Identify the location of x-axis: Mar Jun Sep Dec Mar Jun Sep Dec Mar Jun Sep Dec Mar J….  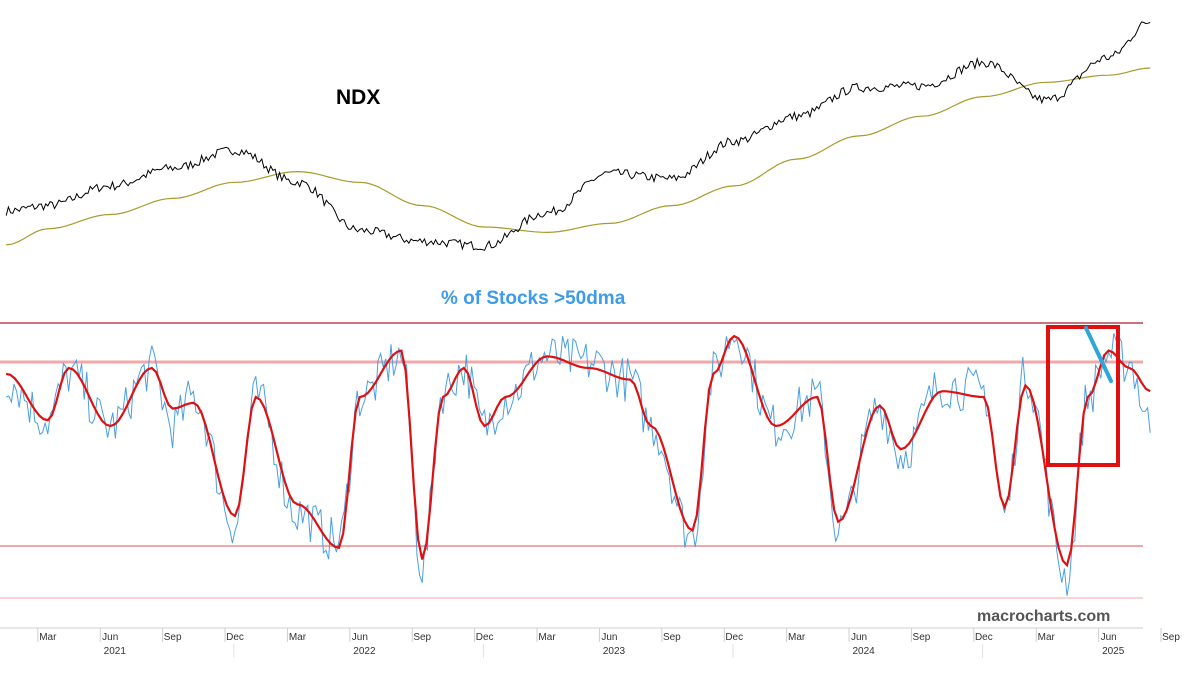
(590, 642).